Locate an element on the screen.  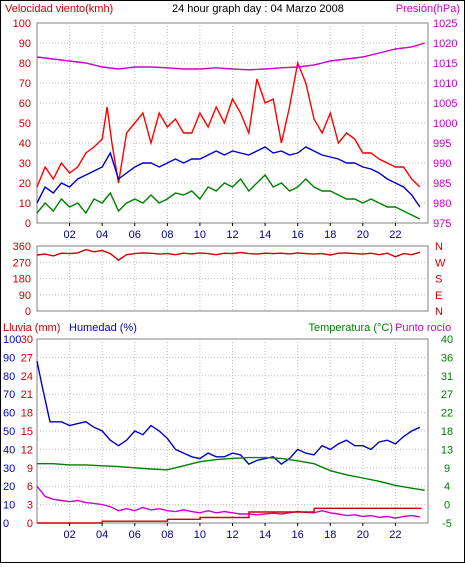
wind-axis-tick-label: 10 is located at coordinates (25, 204).